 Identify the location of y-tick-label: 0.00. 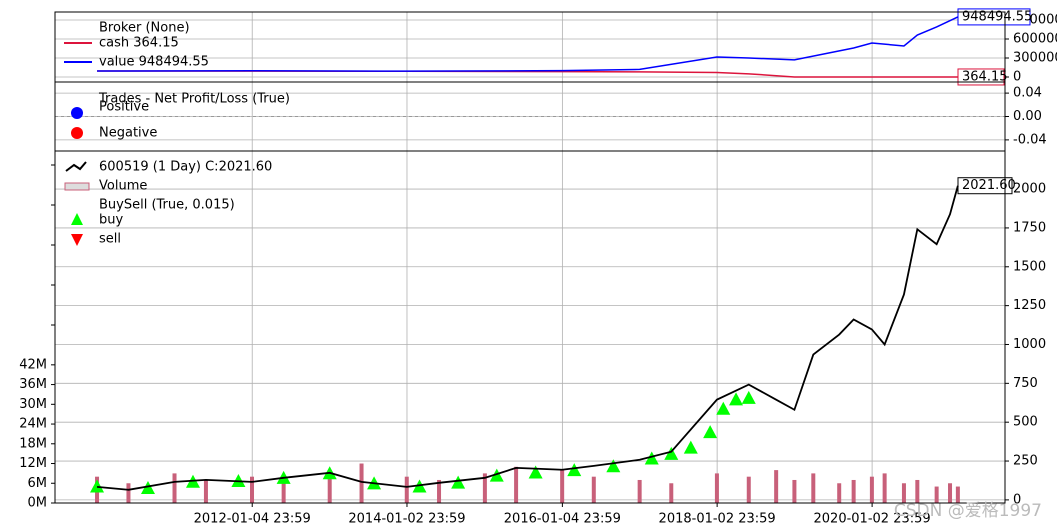
(1027, 116).